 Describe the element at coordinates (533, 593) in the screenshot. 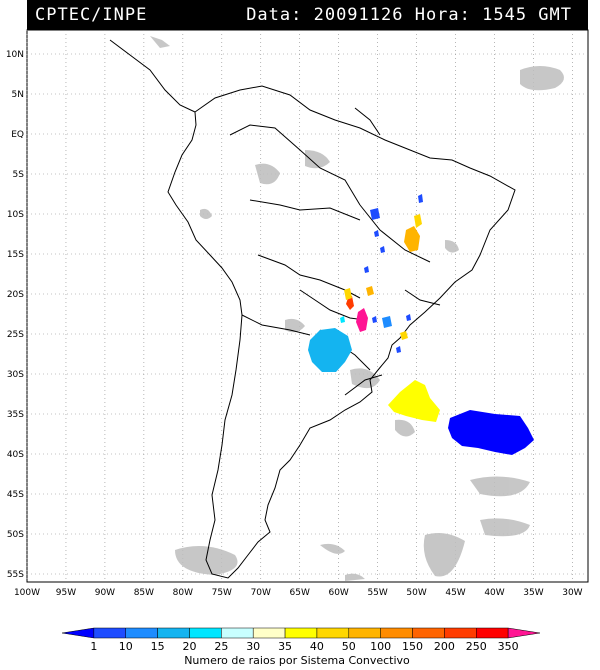

I see `lon-tick-label: 35W` at that location.